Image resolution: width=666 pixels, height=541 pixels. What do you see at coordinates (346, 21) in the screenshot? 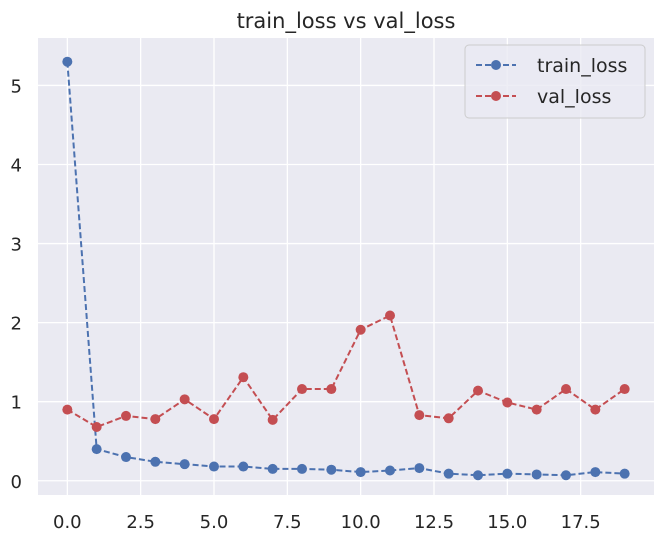
I see `chart-title: train_loss vs val_loss` at bounding box center [346, 21].